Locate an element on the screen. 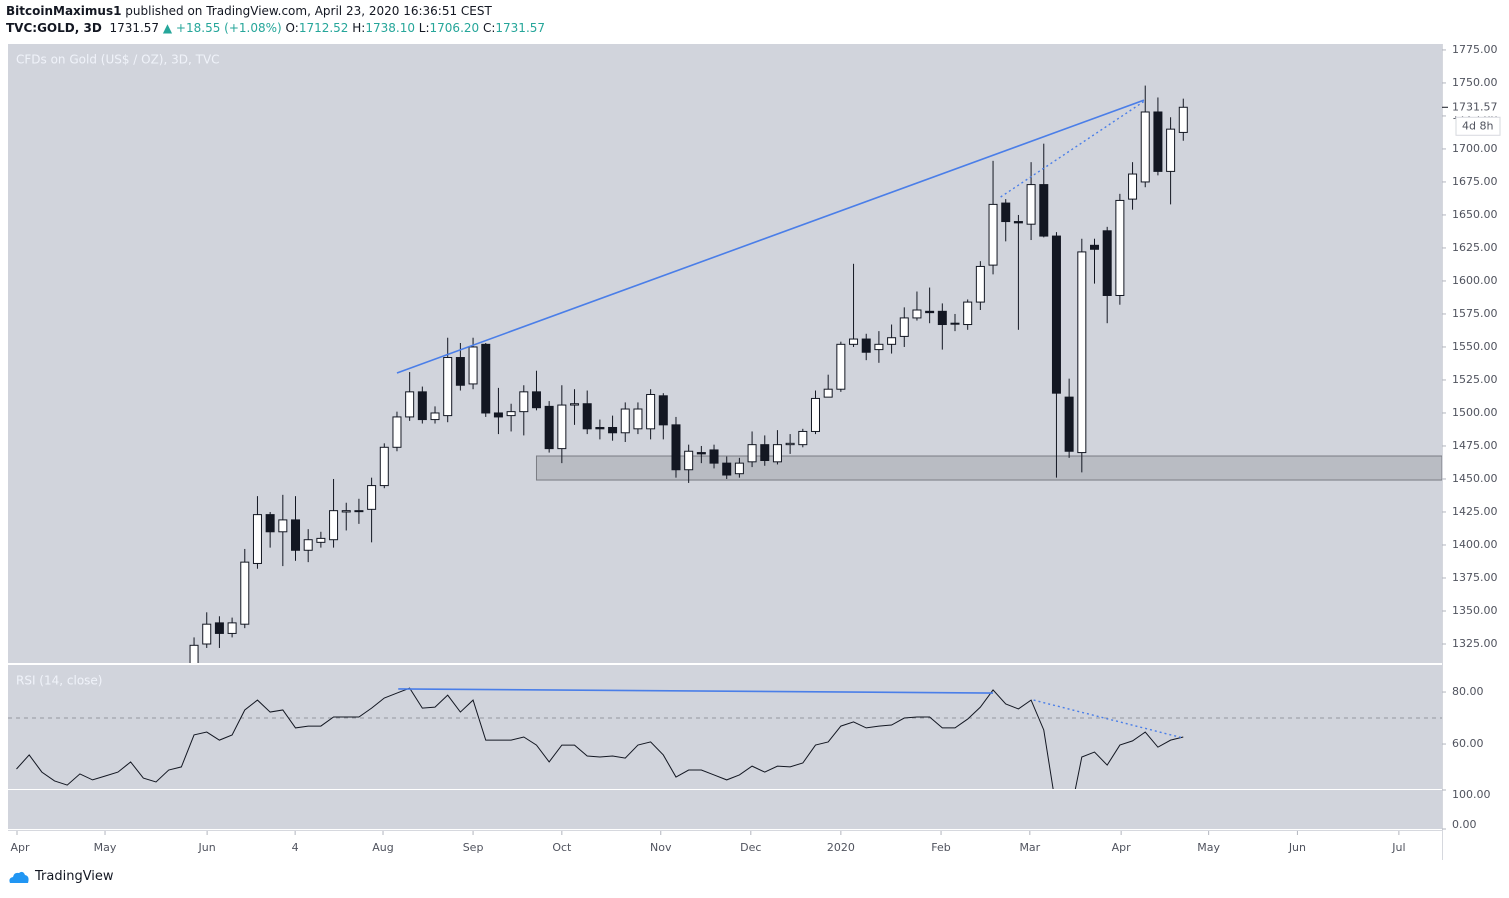  y-tick-label: 1425.00 is located at coordinates (1475, 511).